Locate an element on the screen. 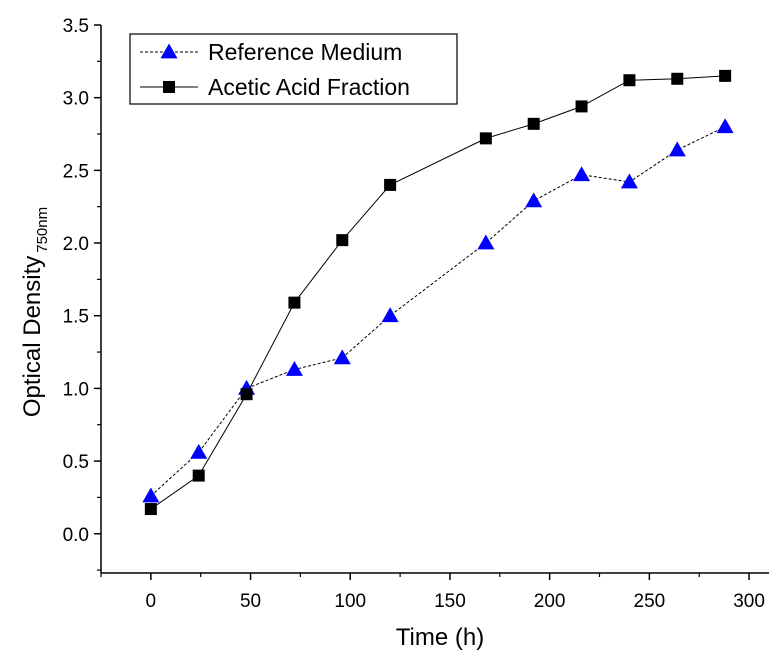 The height and width of the screenshot is (653, 769). x-tick-label: 0 is located at coordinates (151, 601).